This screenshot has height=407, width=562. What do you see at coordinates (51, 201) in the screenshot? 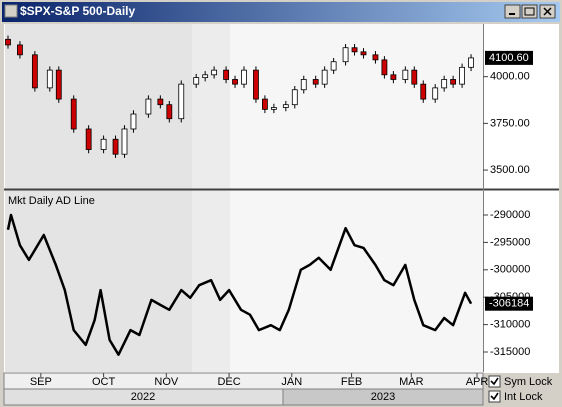
I see `panel-title: Mkt Daily AD Line` at bounding box center [51, 201].